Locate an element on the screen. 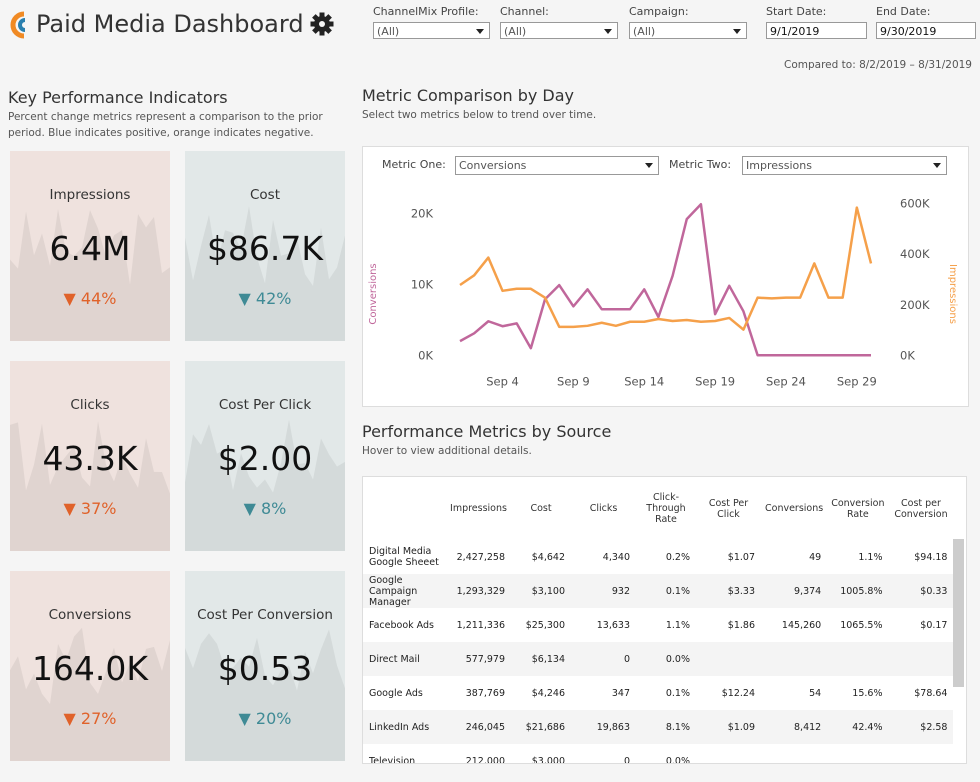 The image size is (980, 782). table-cell: $6,134 is located at coordinates (541, 659).